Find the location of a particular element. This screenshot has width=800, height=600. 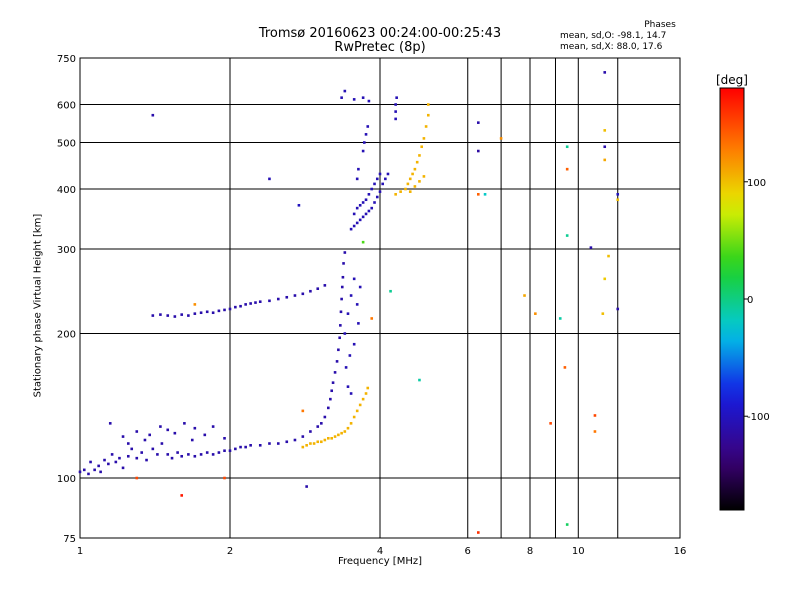

phase-stats-title: Phases is located at coordinates (660, 25).